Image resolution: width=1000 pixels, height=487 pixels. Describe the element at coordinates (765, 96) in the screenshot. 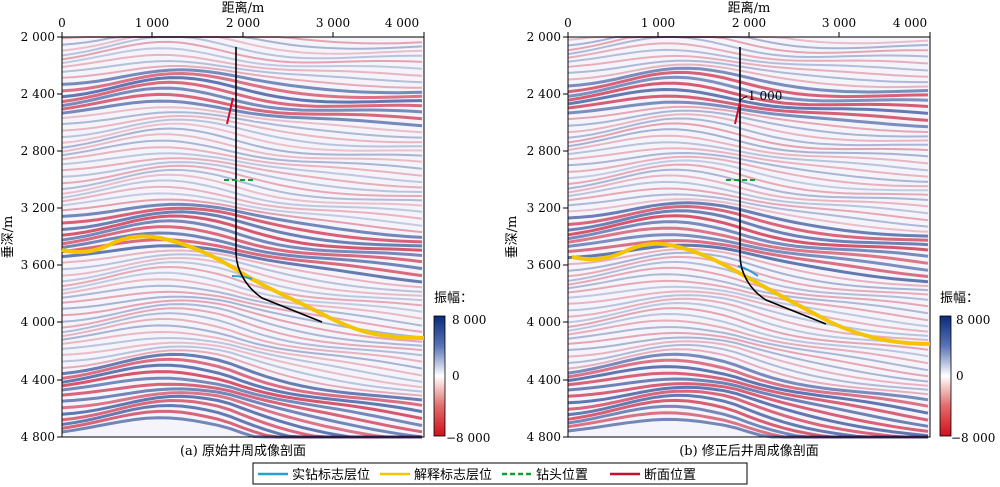

I see `depth-annotation: 1 000` at that location.